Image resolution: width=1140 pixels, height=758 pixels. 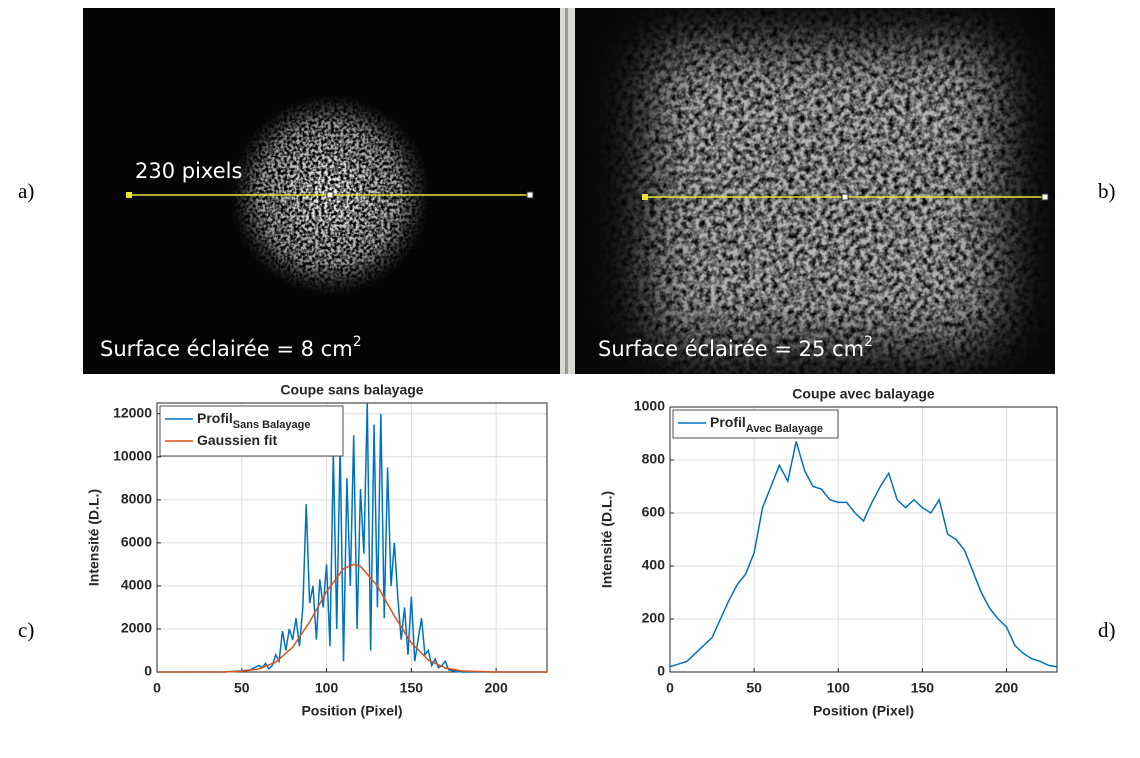 I want to click on caption: Surface éclairée = 25 cm2, so click(x=735, y=347).